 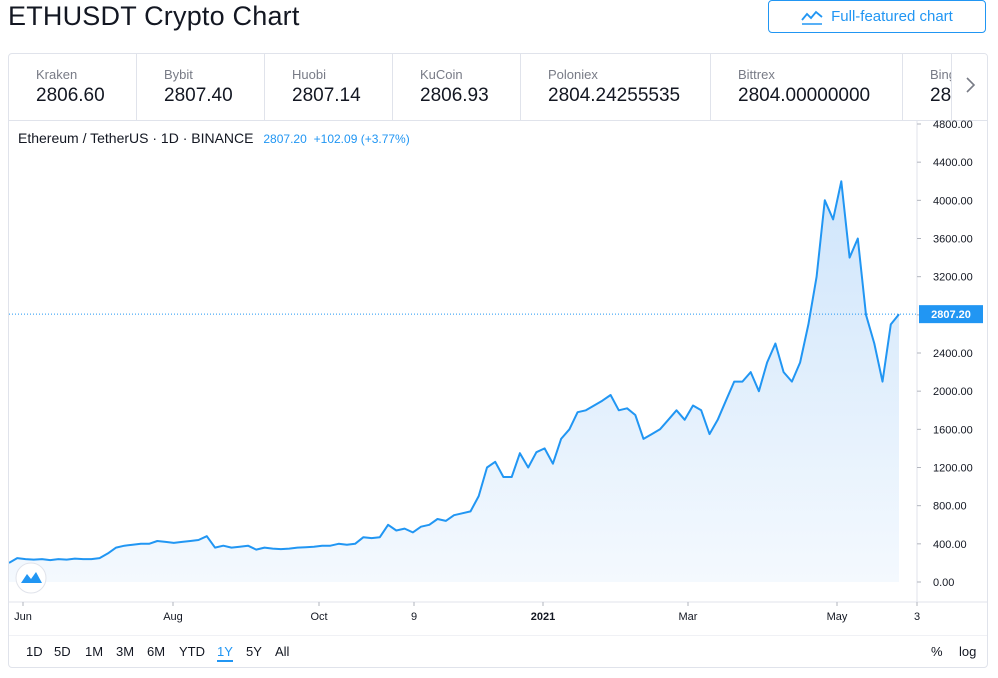 What do you see at coordinates (941, 95) in the screenshot?
I see `exchange-price: 28` at bounding box center [941, 95].